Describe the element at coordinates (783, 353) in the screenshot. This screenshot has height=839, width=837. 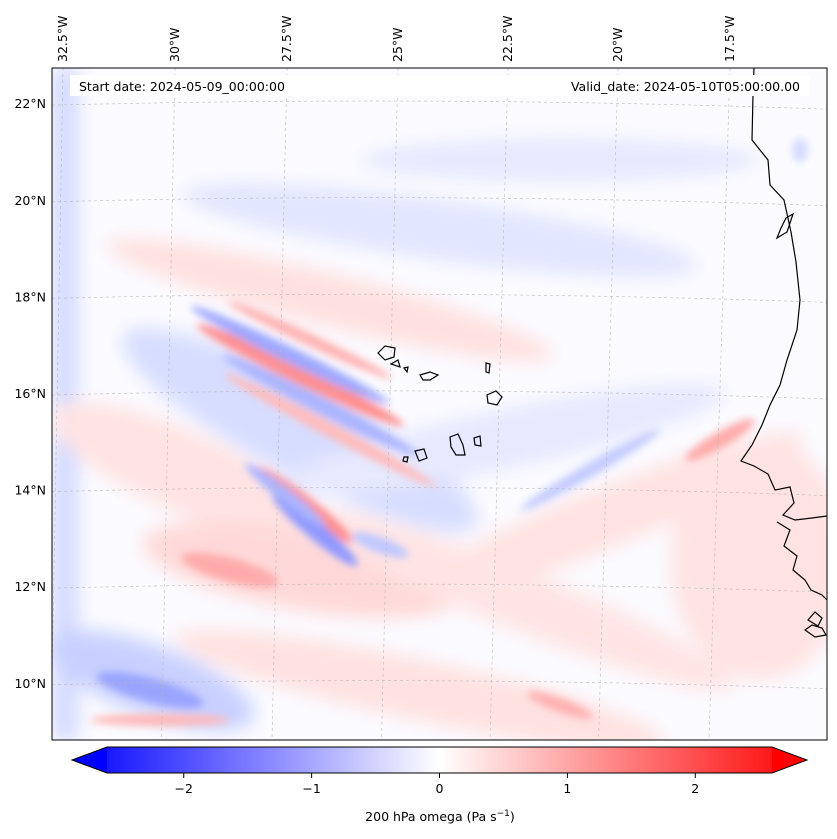
I see `coastline-africa` at that location.